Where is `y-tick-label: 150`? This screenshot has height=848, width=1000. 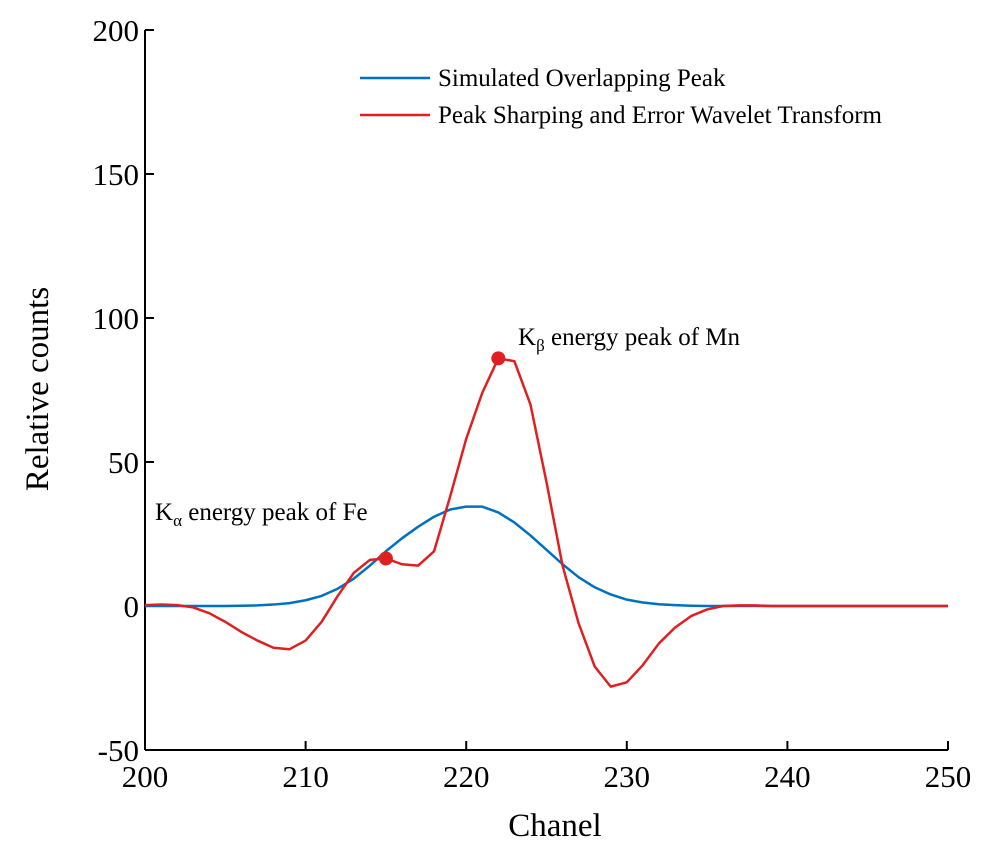
y-tick-label: 150 is located at coordinates (116, 174).